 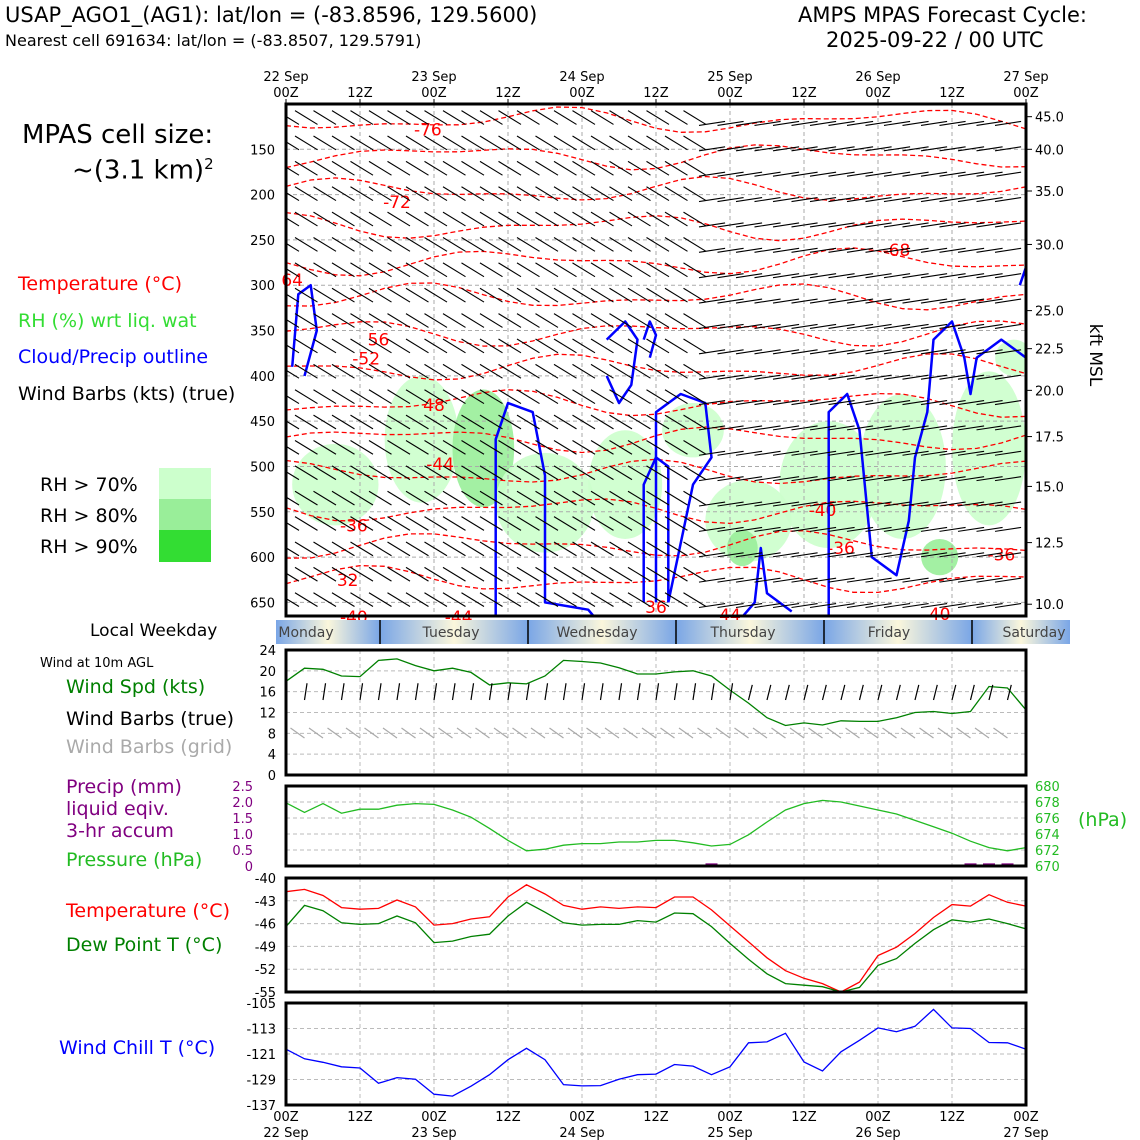 What do you see at coordinates (656, 93) in the screenshot?
I see `xs-top-hour-5: 12Z` at bounding box center [656, 93].